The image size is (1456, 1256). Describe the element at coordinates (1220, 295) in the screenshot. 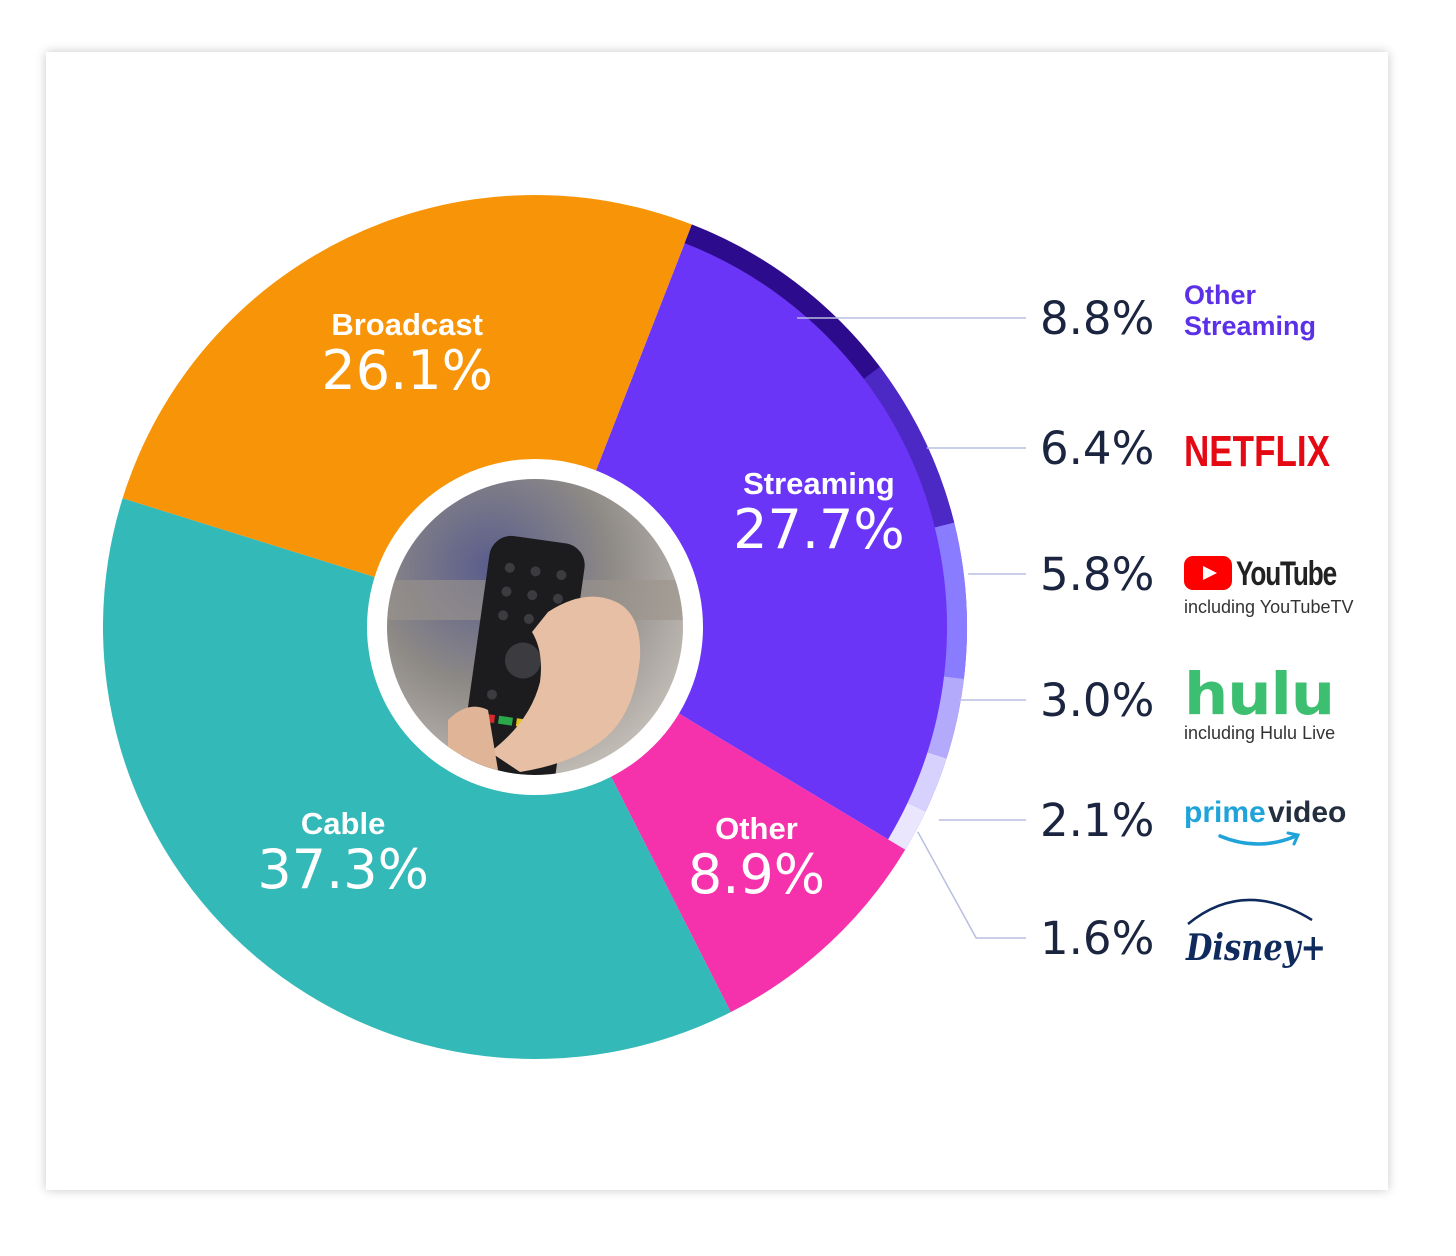

I see `other-streaming-label-line: Other` at that location.